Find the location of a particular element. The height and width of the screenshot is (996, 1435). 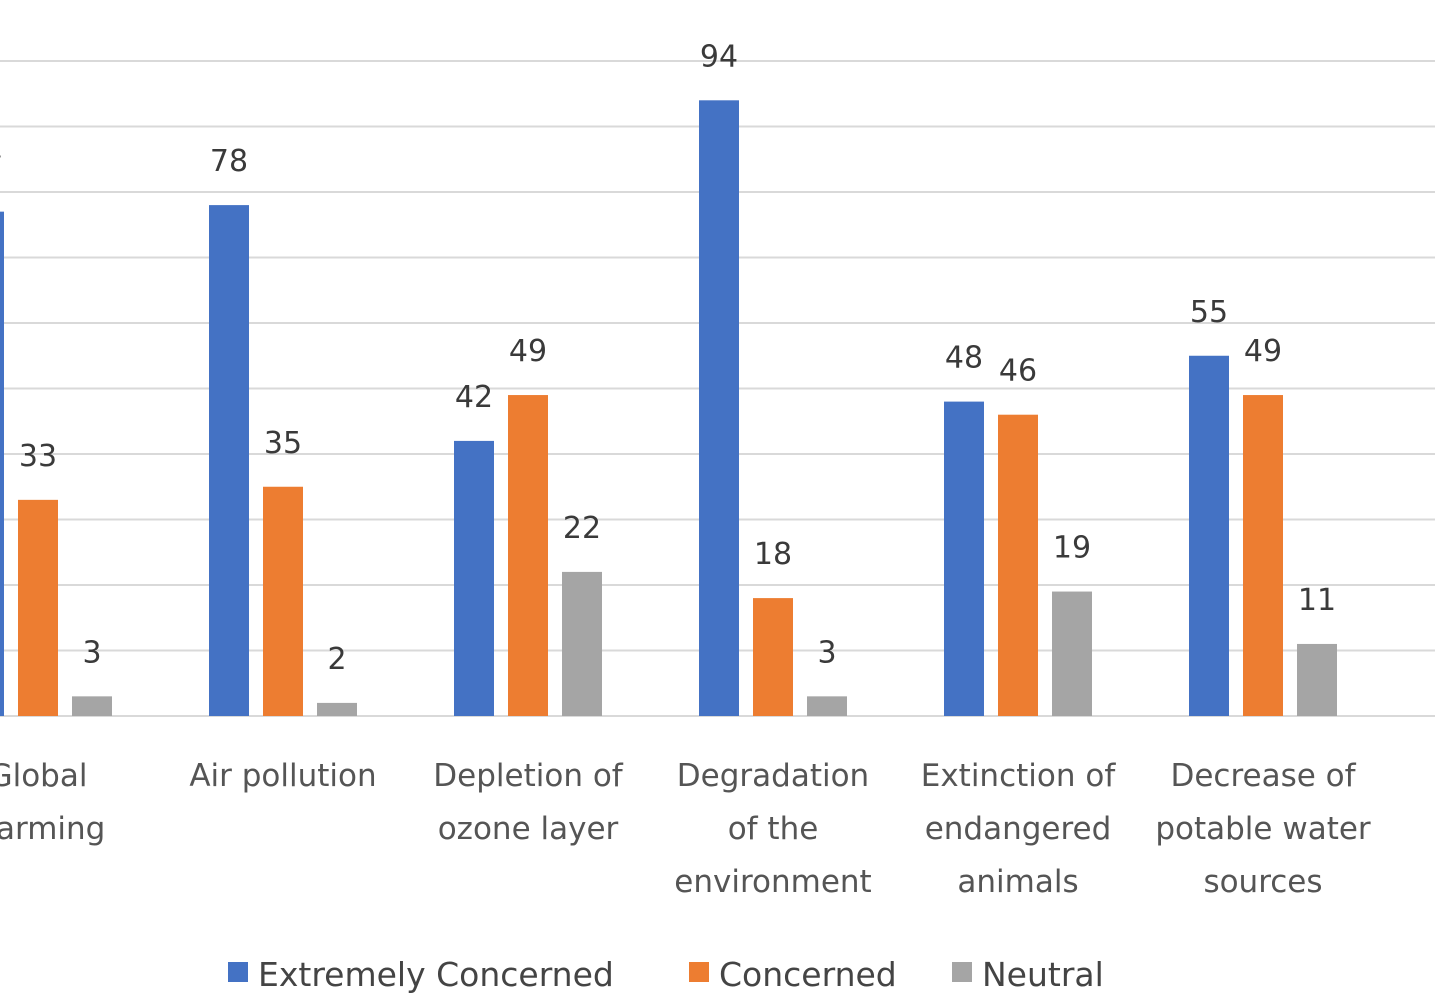

data-label: 46 is located at coordinates (1018, 371).